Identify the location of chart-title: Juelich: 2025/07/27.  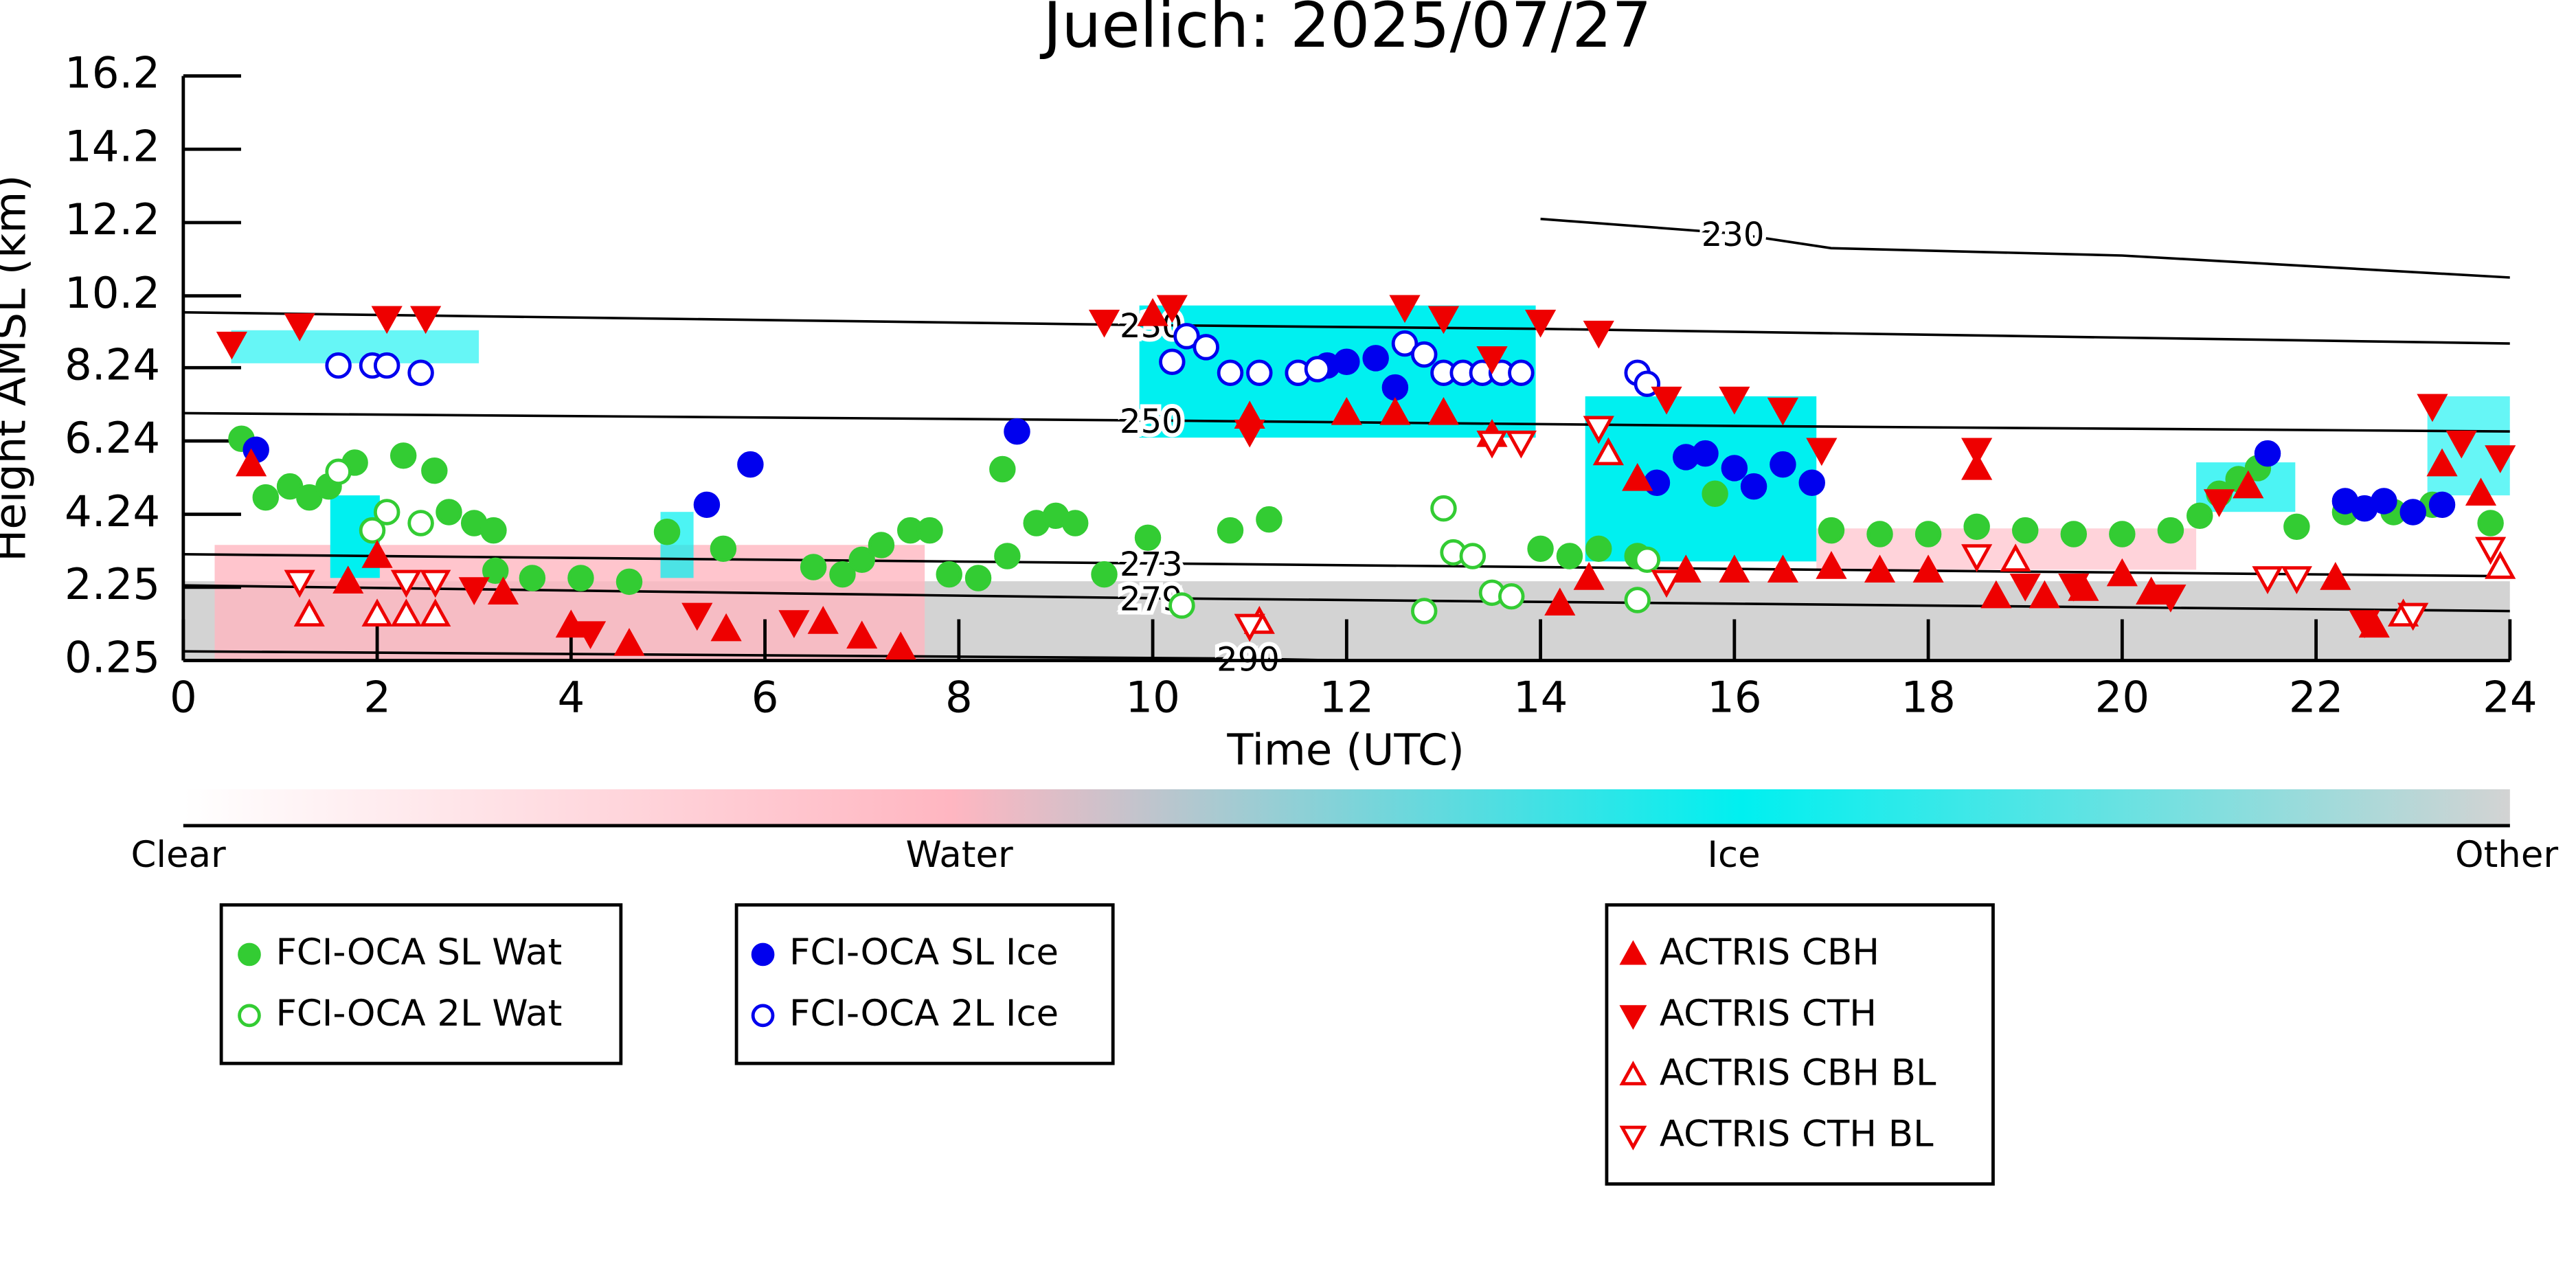
(1346, 31).